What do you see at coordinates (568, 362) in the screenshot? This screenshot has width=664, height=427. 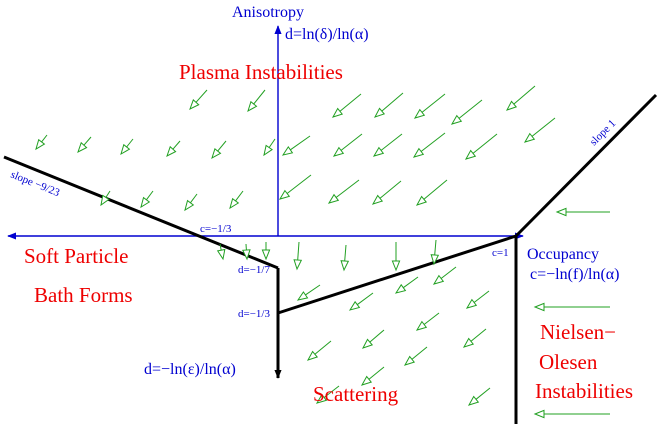 I see `region-nielsen-line2: Olesen` at bounding box center [568, 362].